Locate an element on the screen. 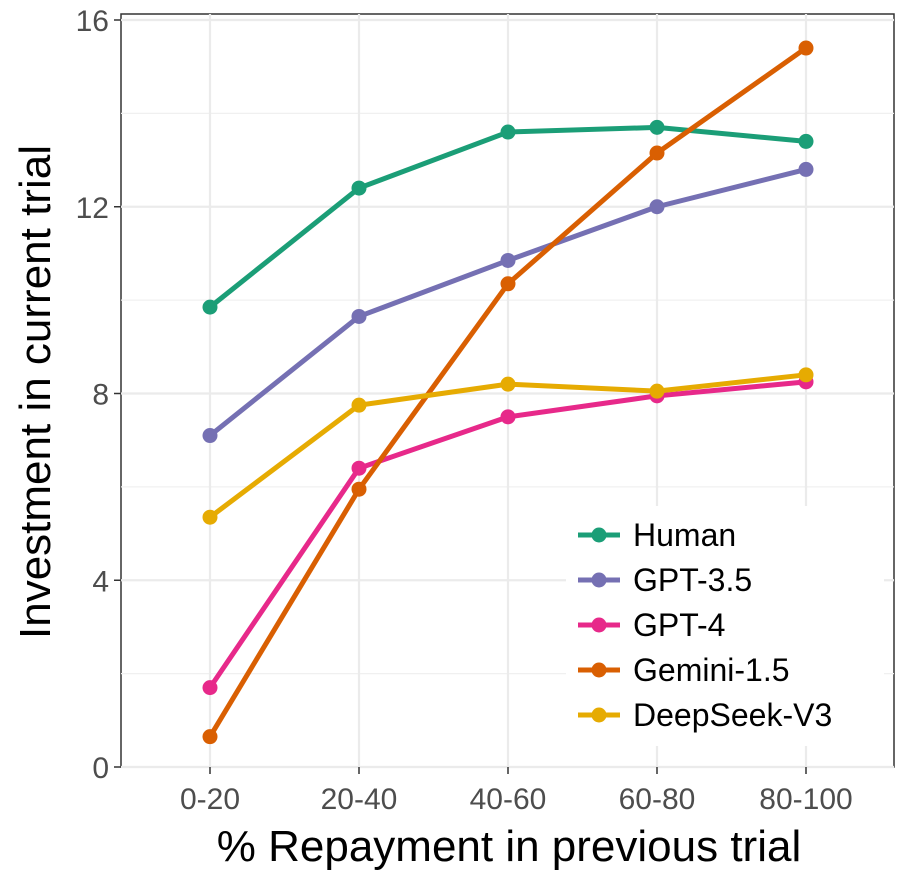 The height and width of the screenshot is (884, 910). legend-item-gpt-4: GPT-4 is located at coordinates (651, 625).